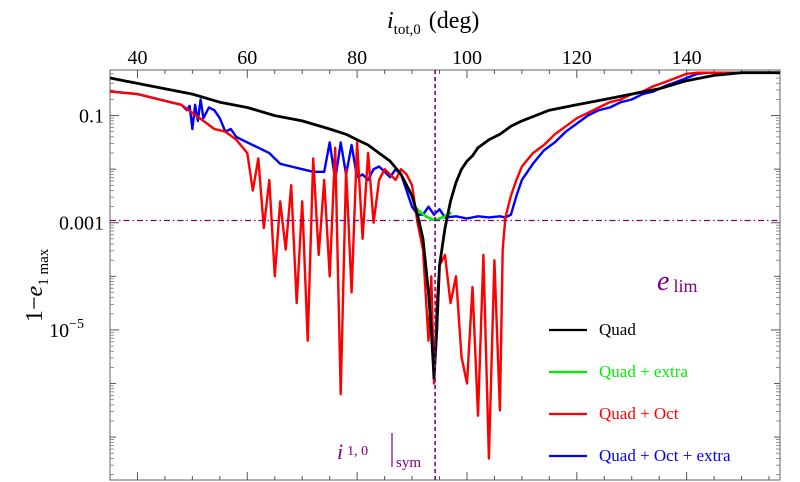  What do you see at coordinates (408, 463) in the screenshot?
I see `i-sym-sub: sym` at bounding box center [408, 463].